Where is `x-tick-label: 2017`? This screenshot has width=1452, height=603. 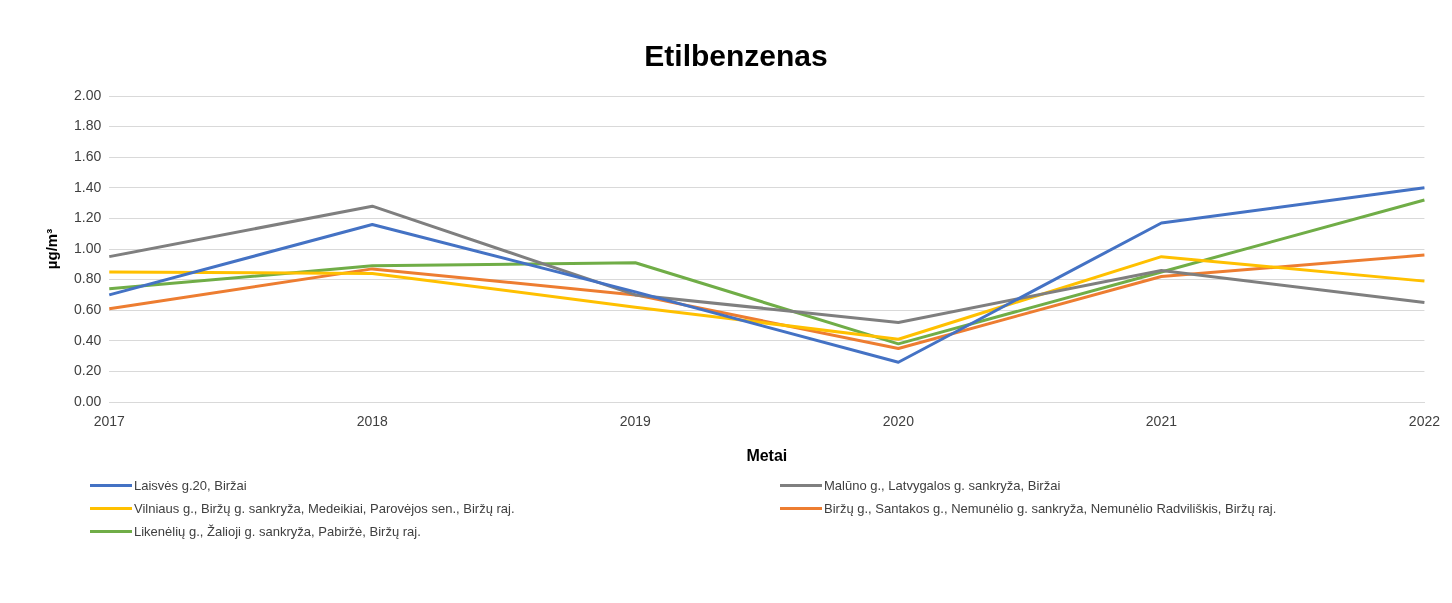
x-tick-label: 2017 is located at coordinates (109, 421).